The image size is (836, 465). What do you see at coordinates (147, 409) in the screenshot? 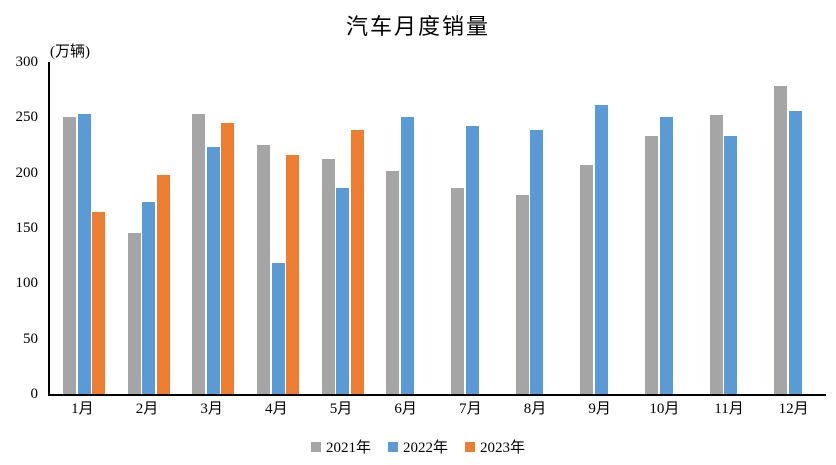
I see `x-tick-label-2月: 2月` at bounding box center [147, 409].